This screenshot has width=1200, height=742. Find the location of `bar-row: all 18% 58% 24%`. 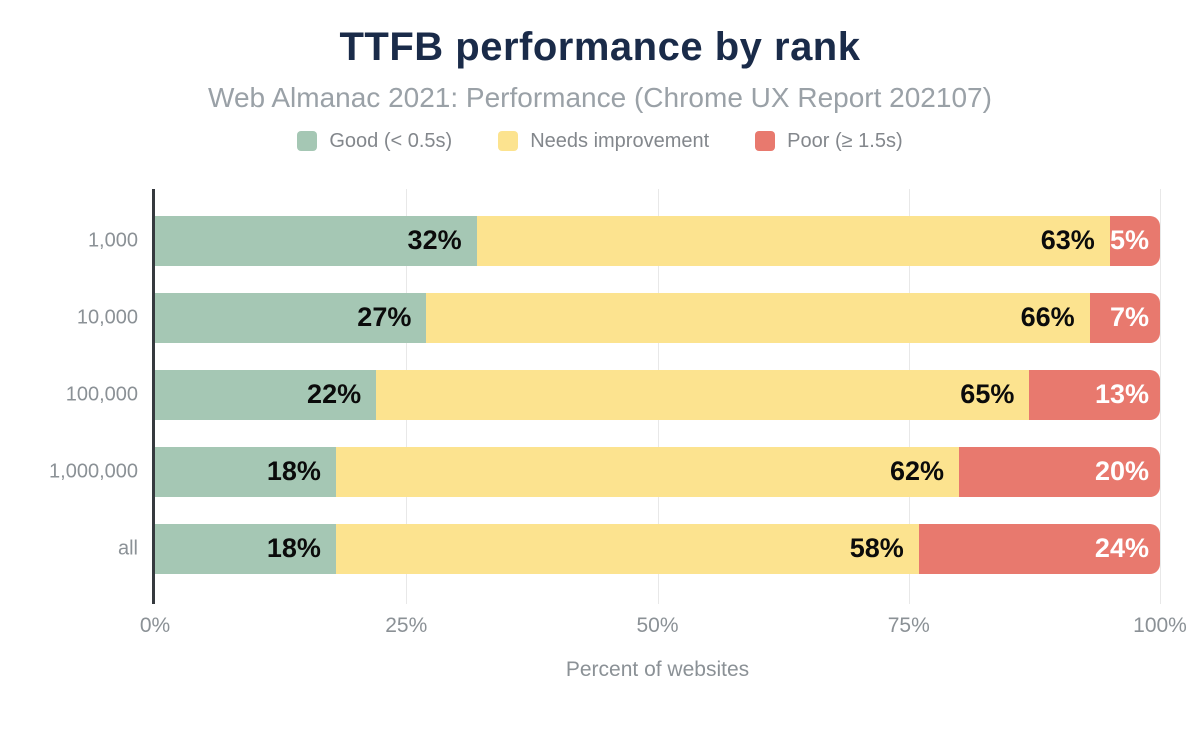

bar-row: all 18% 58% 24% is located at coordinates (639, 548).